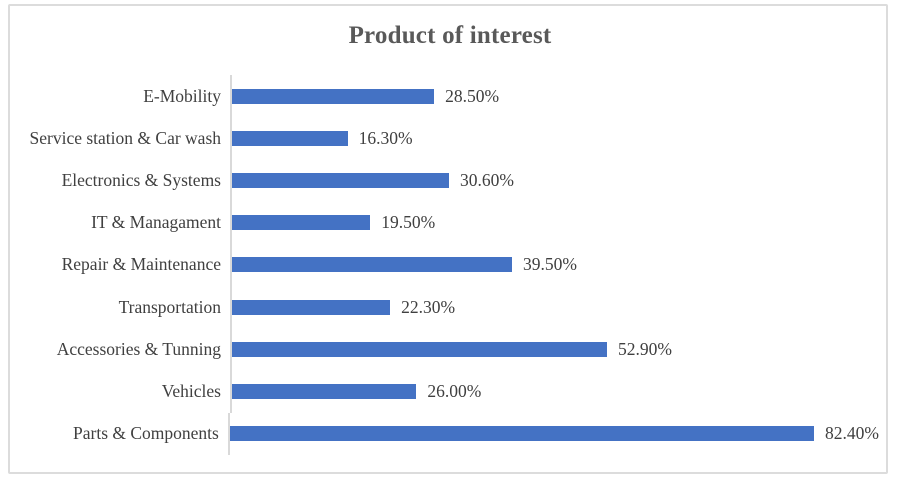  I want to click on bar-cell: 19.50%, so click(554, 222).